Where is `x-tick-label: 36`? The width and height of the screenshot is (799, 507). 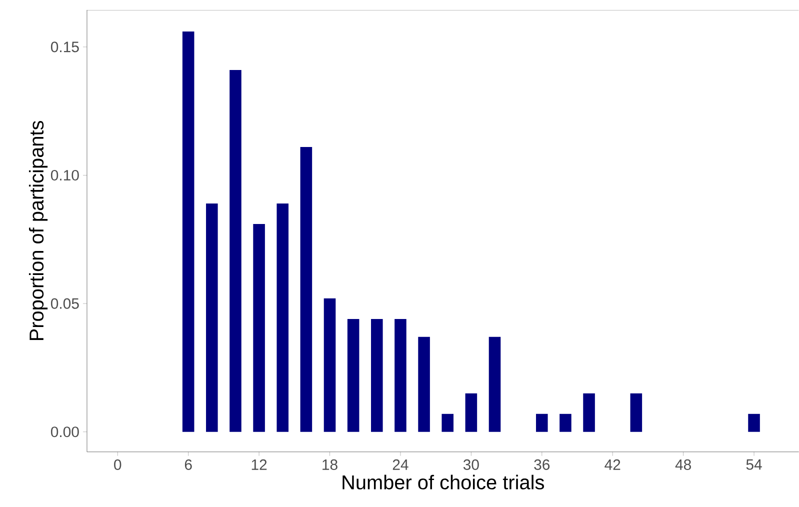
x-tick-label: 36 is located at coordinates (542, 464).